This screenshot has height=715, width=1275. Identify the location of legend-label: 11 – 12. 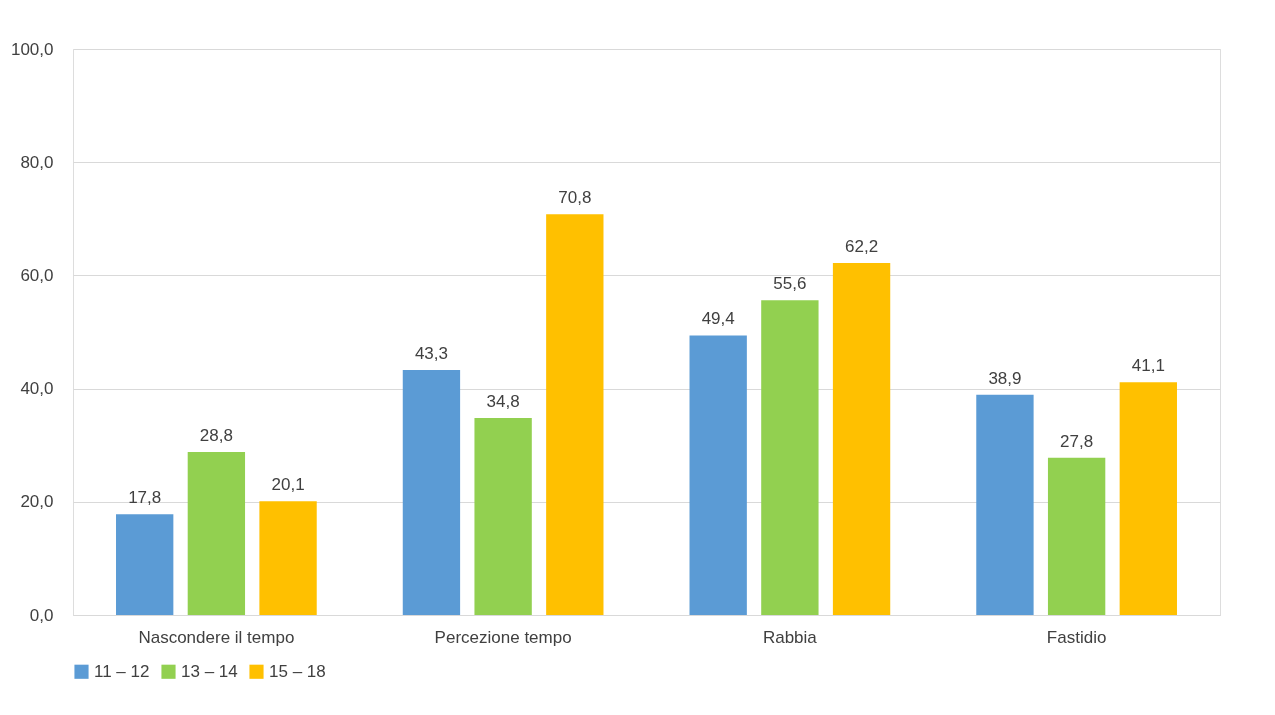
(122, 671).